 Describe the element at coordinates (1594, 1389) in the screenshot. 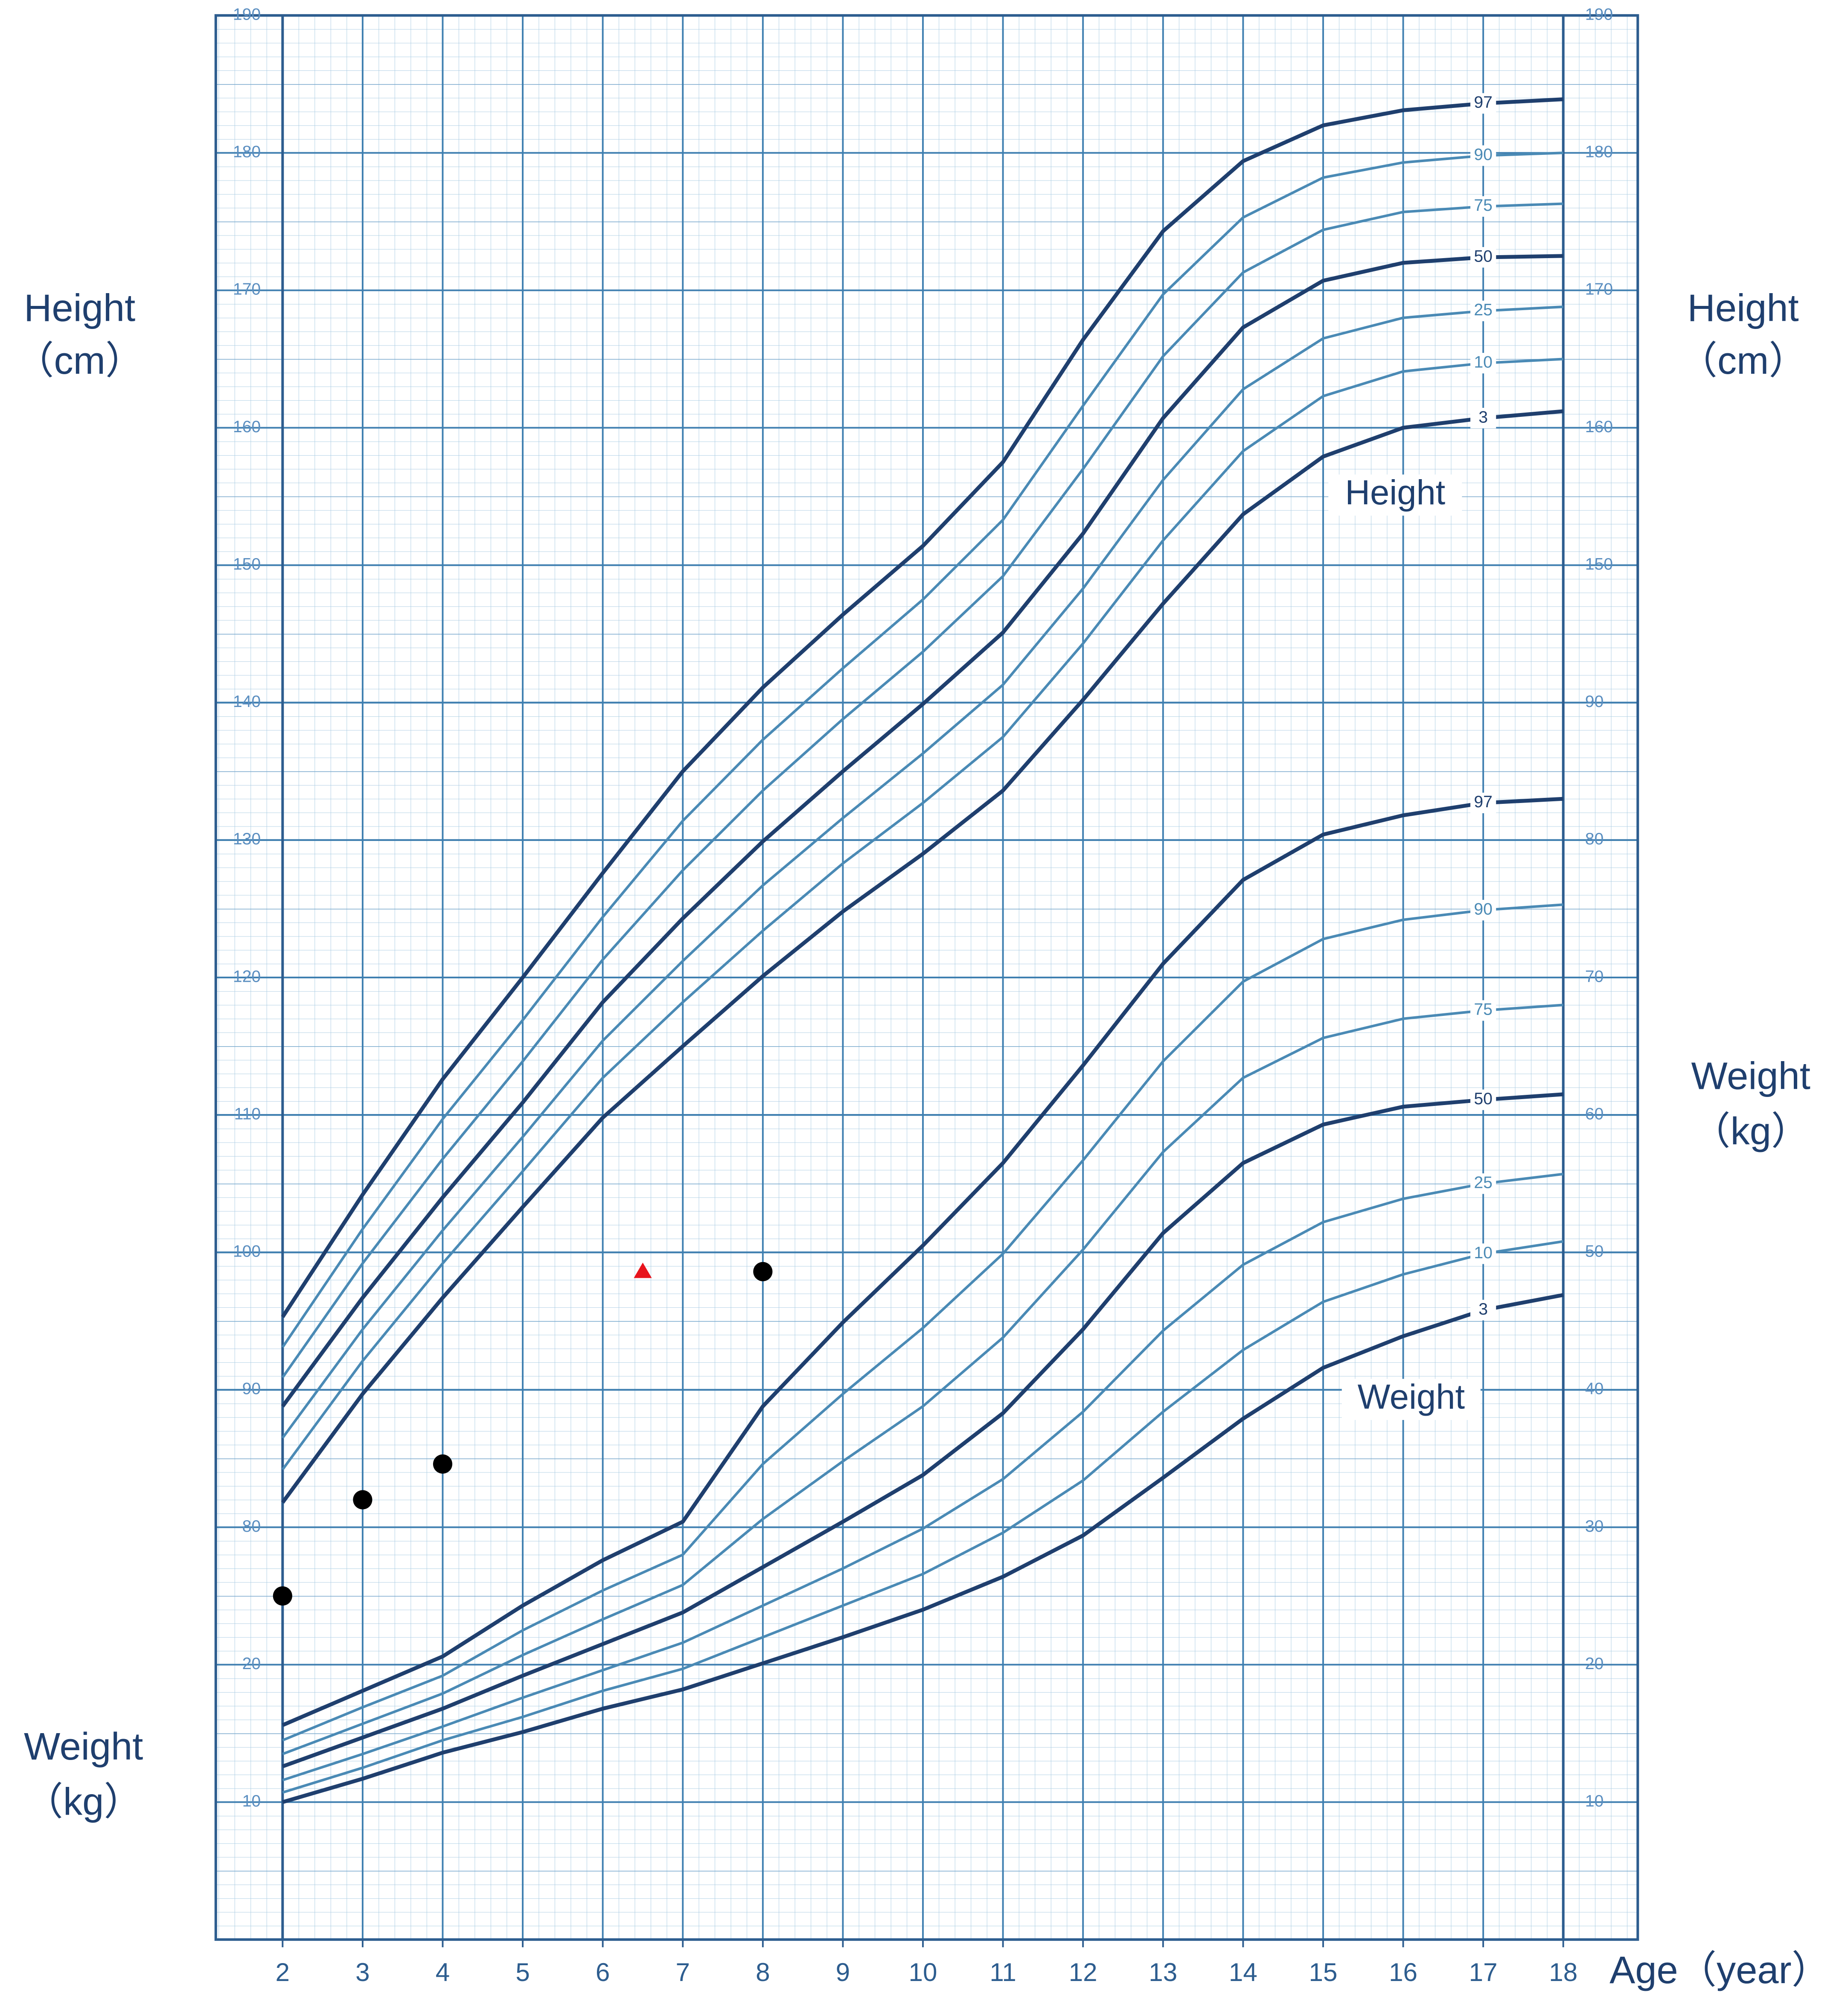

I see `y2-tick-label: 40` at that location.